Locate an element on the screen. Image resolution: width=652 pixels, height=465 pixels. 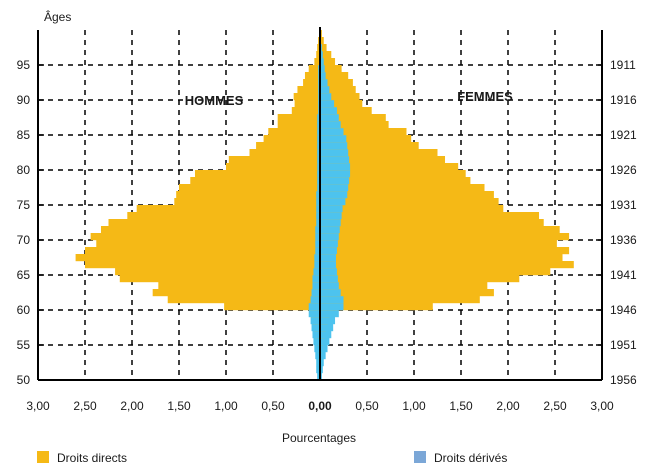
x-tick-label: 1,50 is located at coordinates (461, 406).